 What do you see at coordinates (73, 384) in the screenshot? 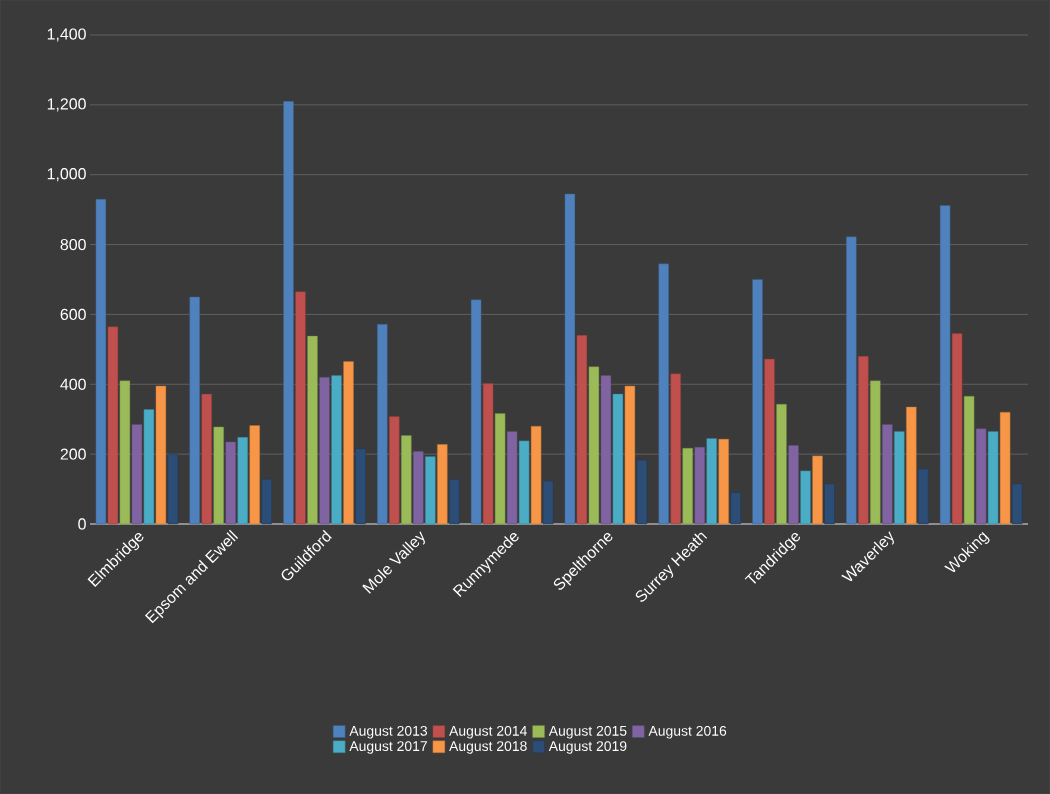
I see `y-tick-label: 400` at bounding box center [73, 384].